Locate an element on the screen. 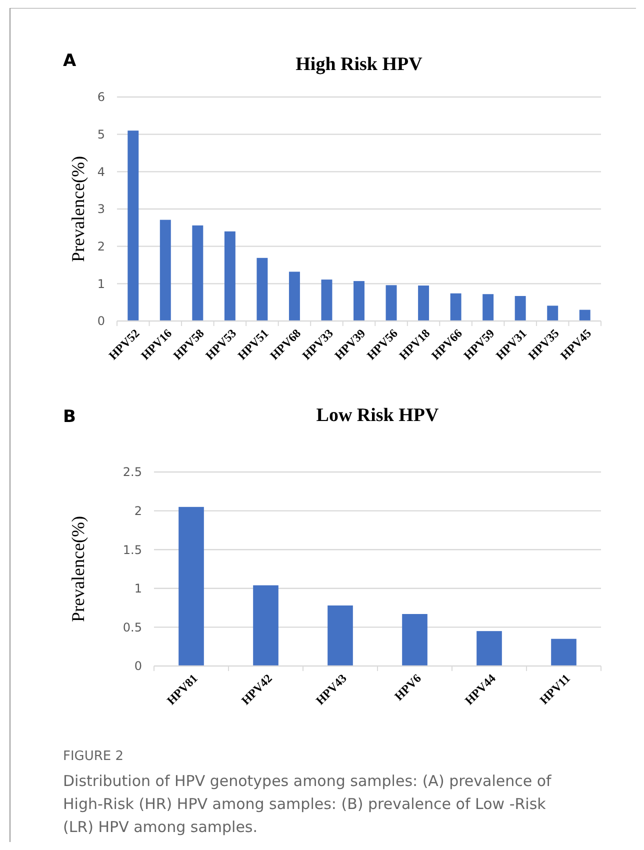 The image size is (644, 850). y-tick-label: 0.5 is located at coordinates (132, 627).